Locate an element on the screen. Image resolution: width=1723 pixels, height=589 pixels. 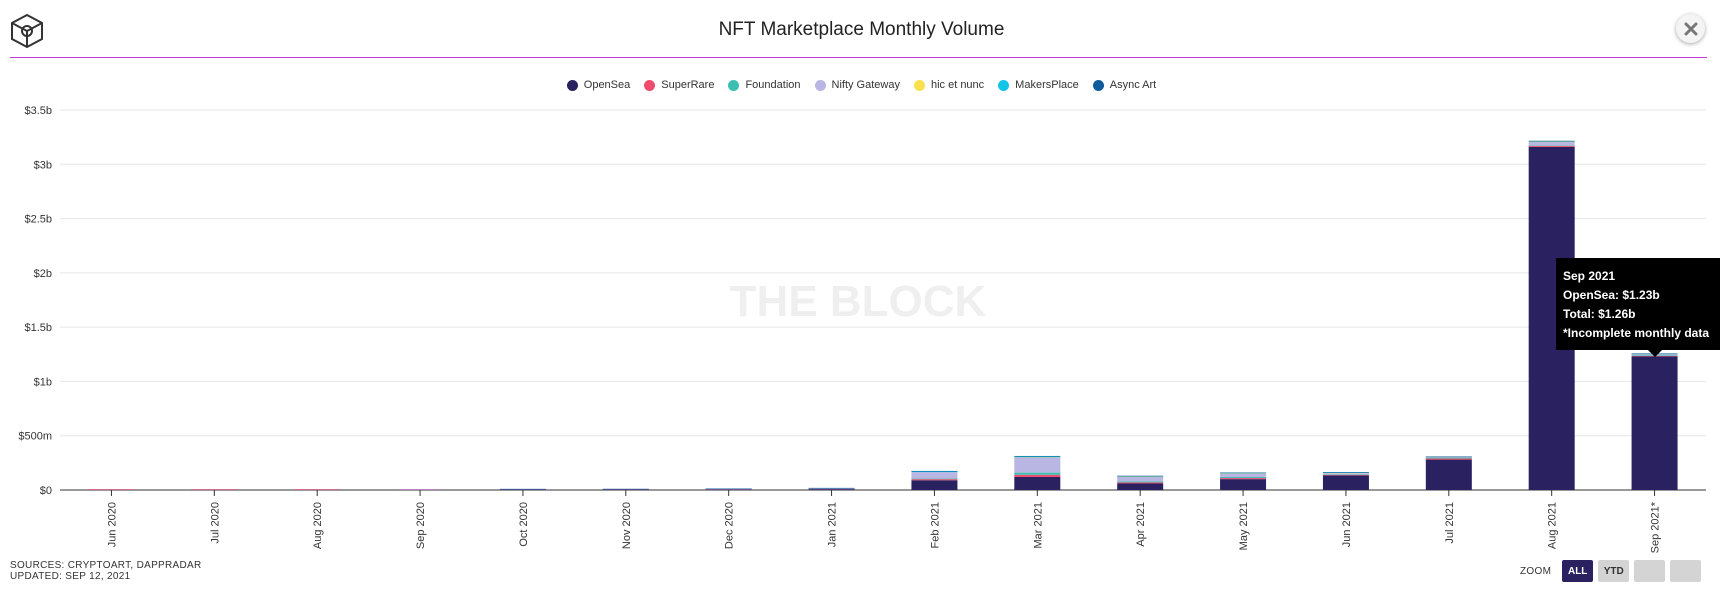
zoom-label: ZOOM is located at coordinates (1536, 571).